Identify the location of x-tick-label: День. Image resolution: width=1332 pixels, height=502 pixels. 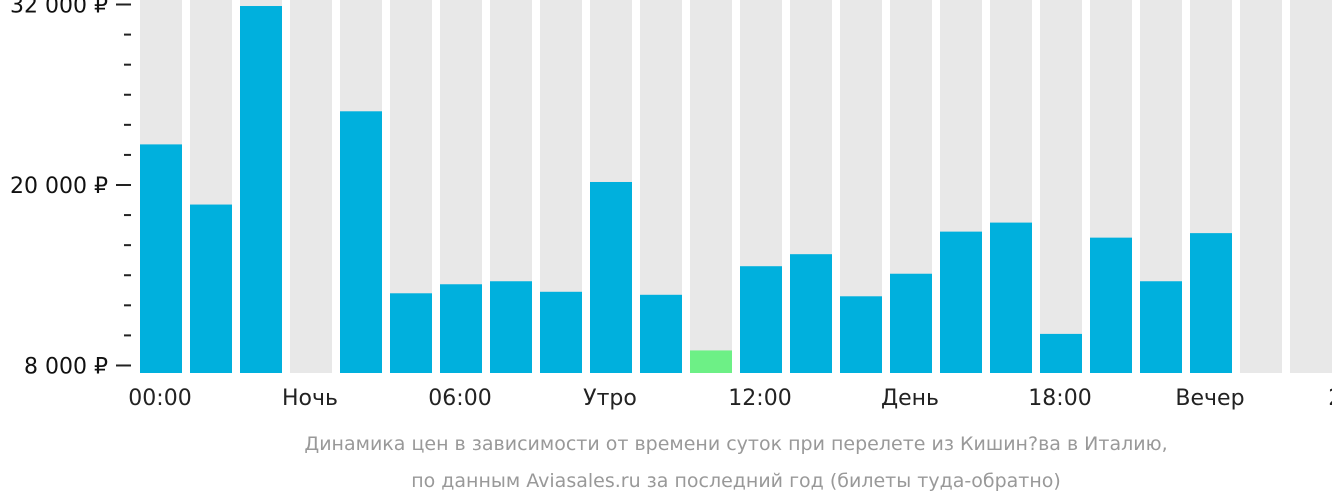
(910, 398).